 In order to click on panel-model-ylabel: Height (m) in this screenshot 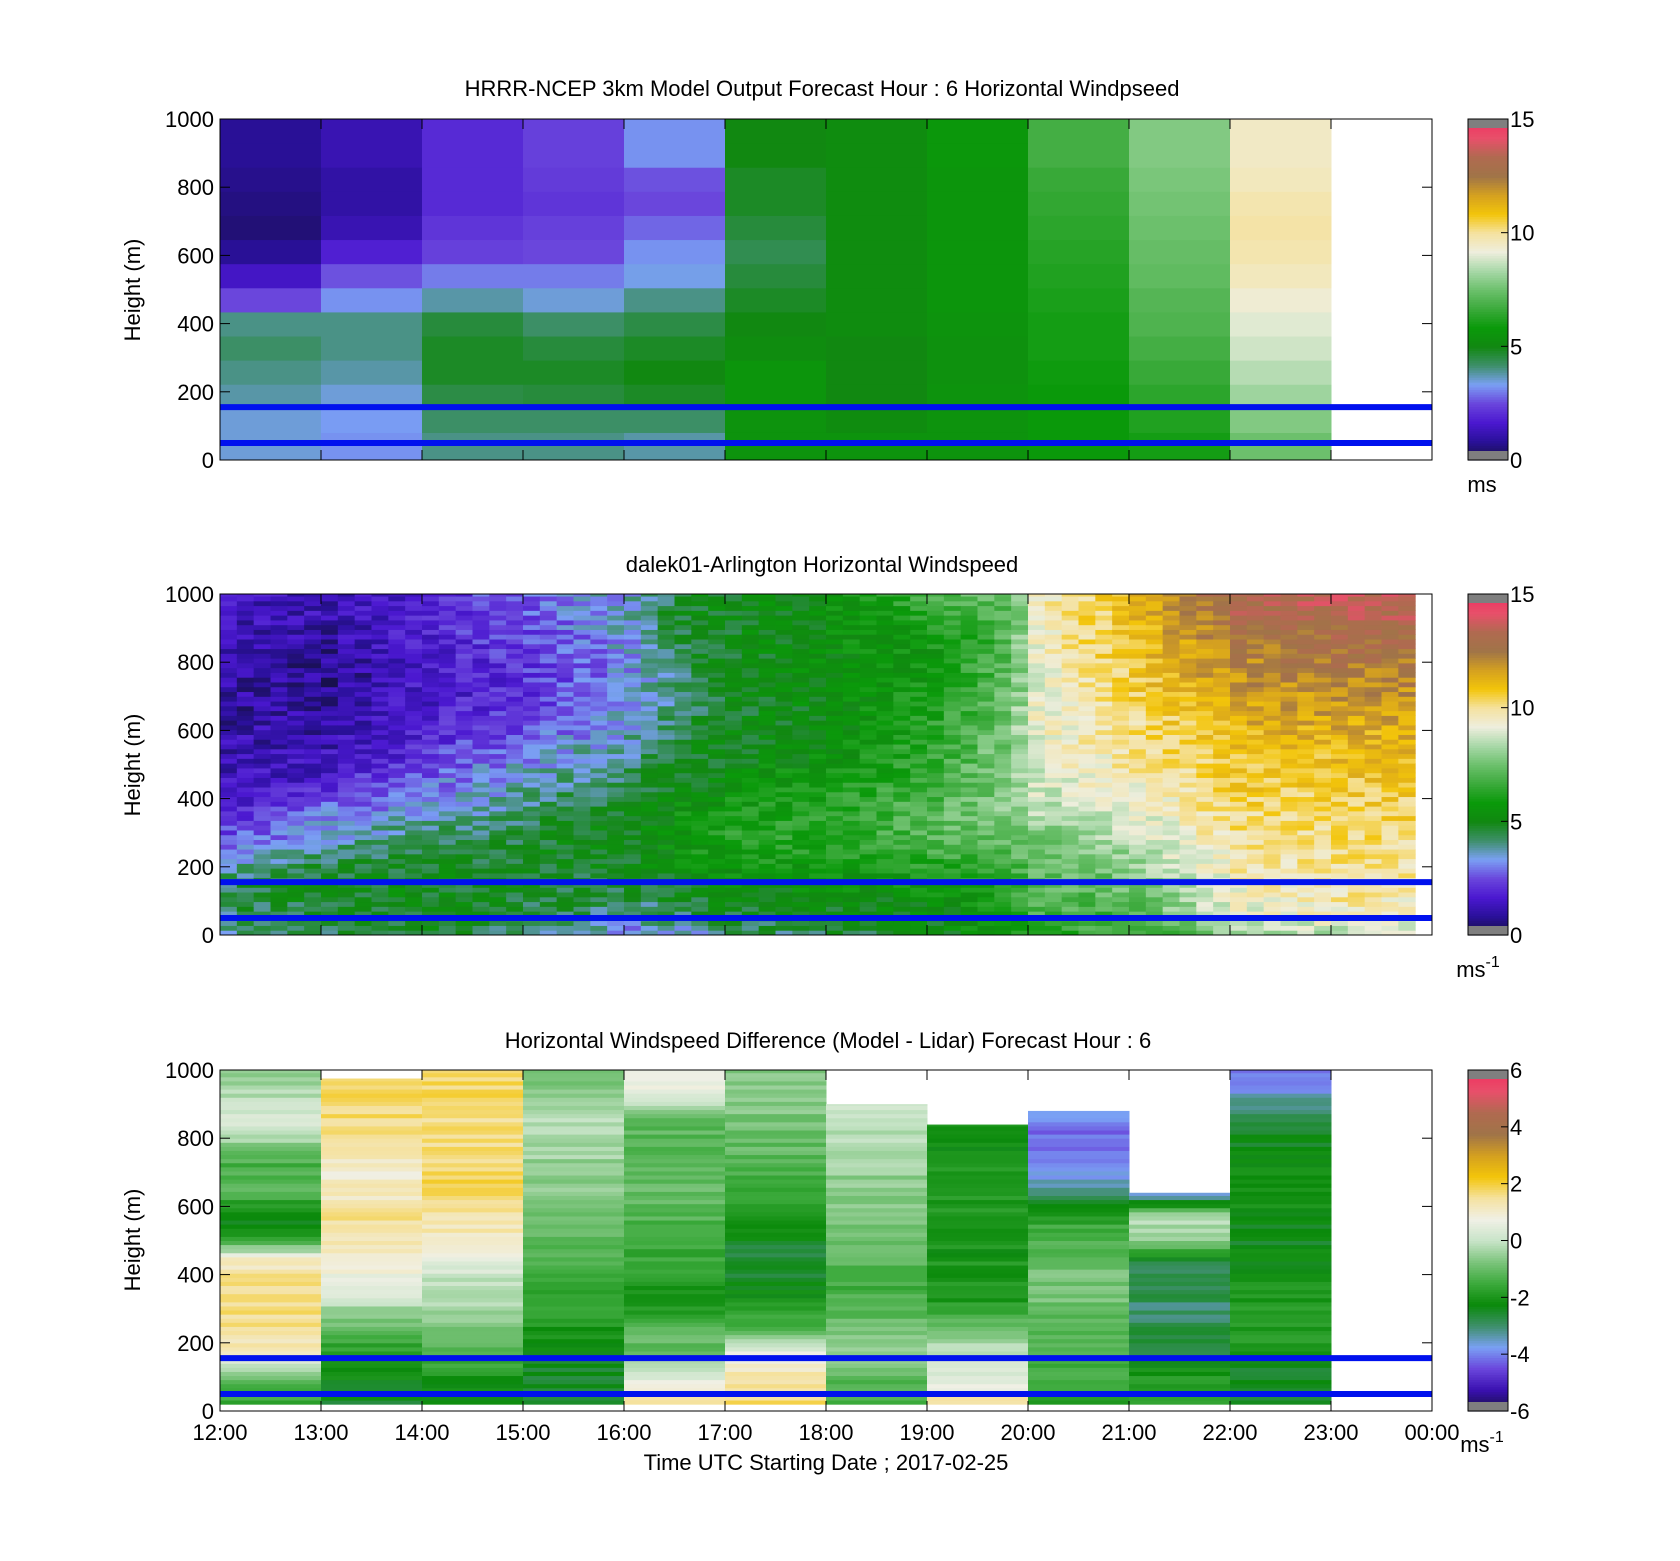, I will do `click(132, 290)`.